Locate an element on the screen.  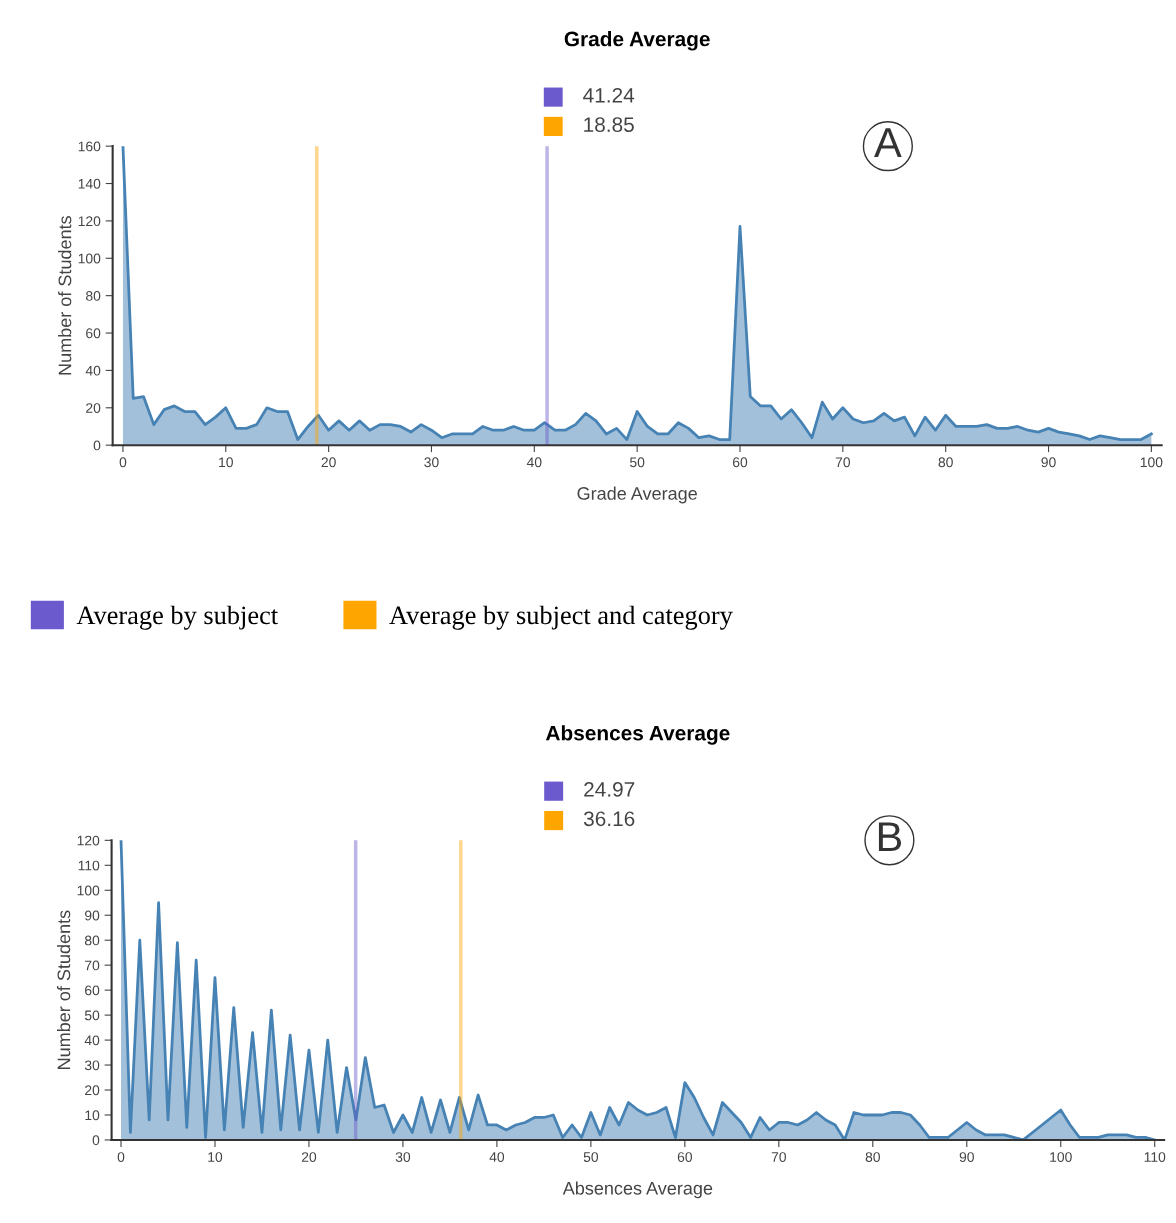
x-axis-title: Grade Average is located at coordinates (637, 495).